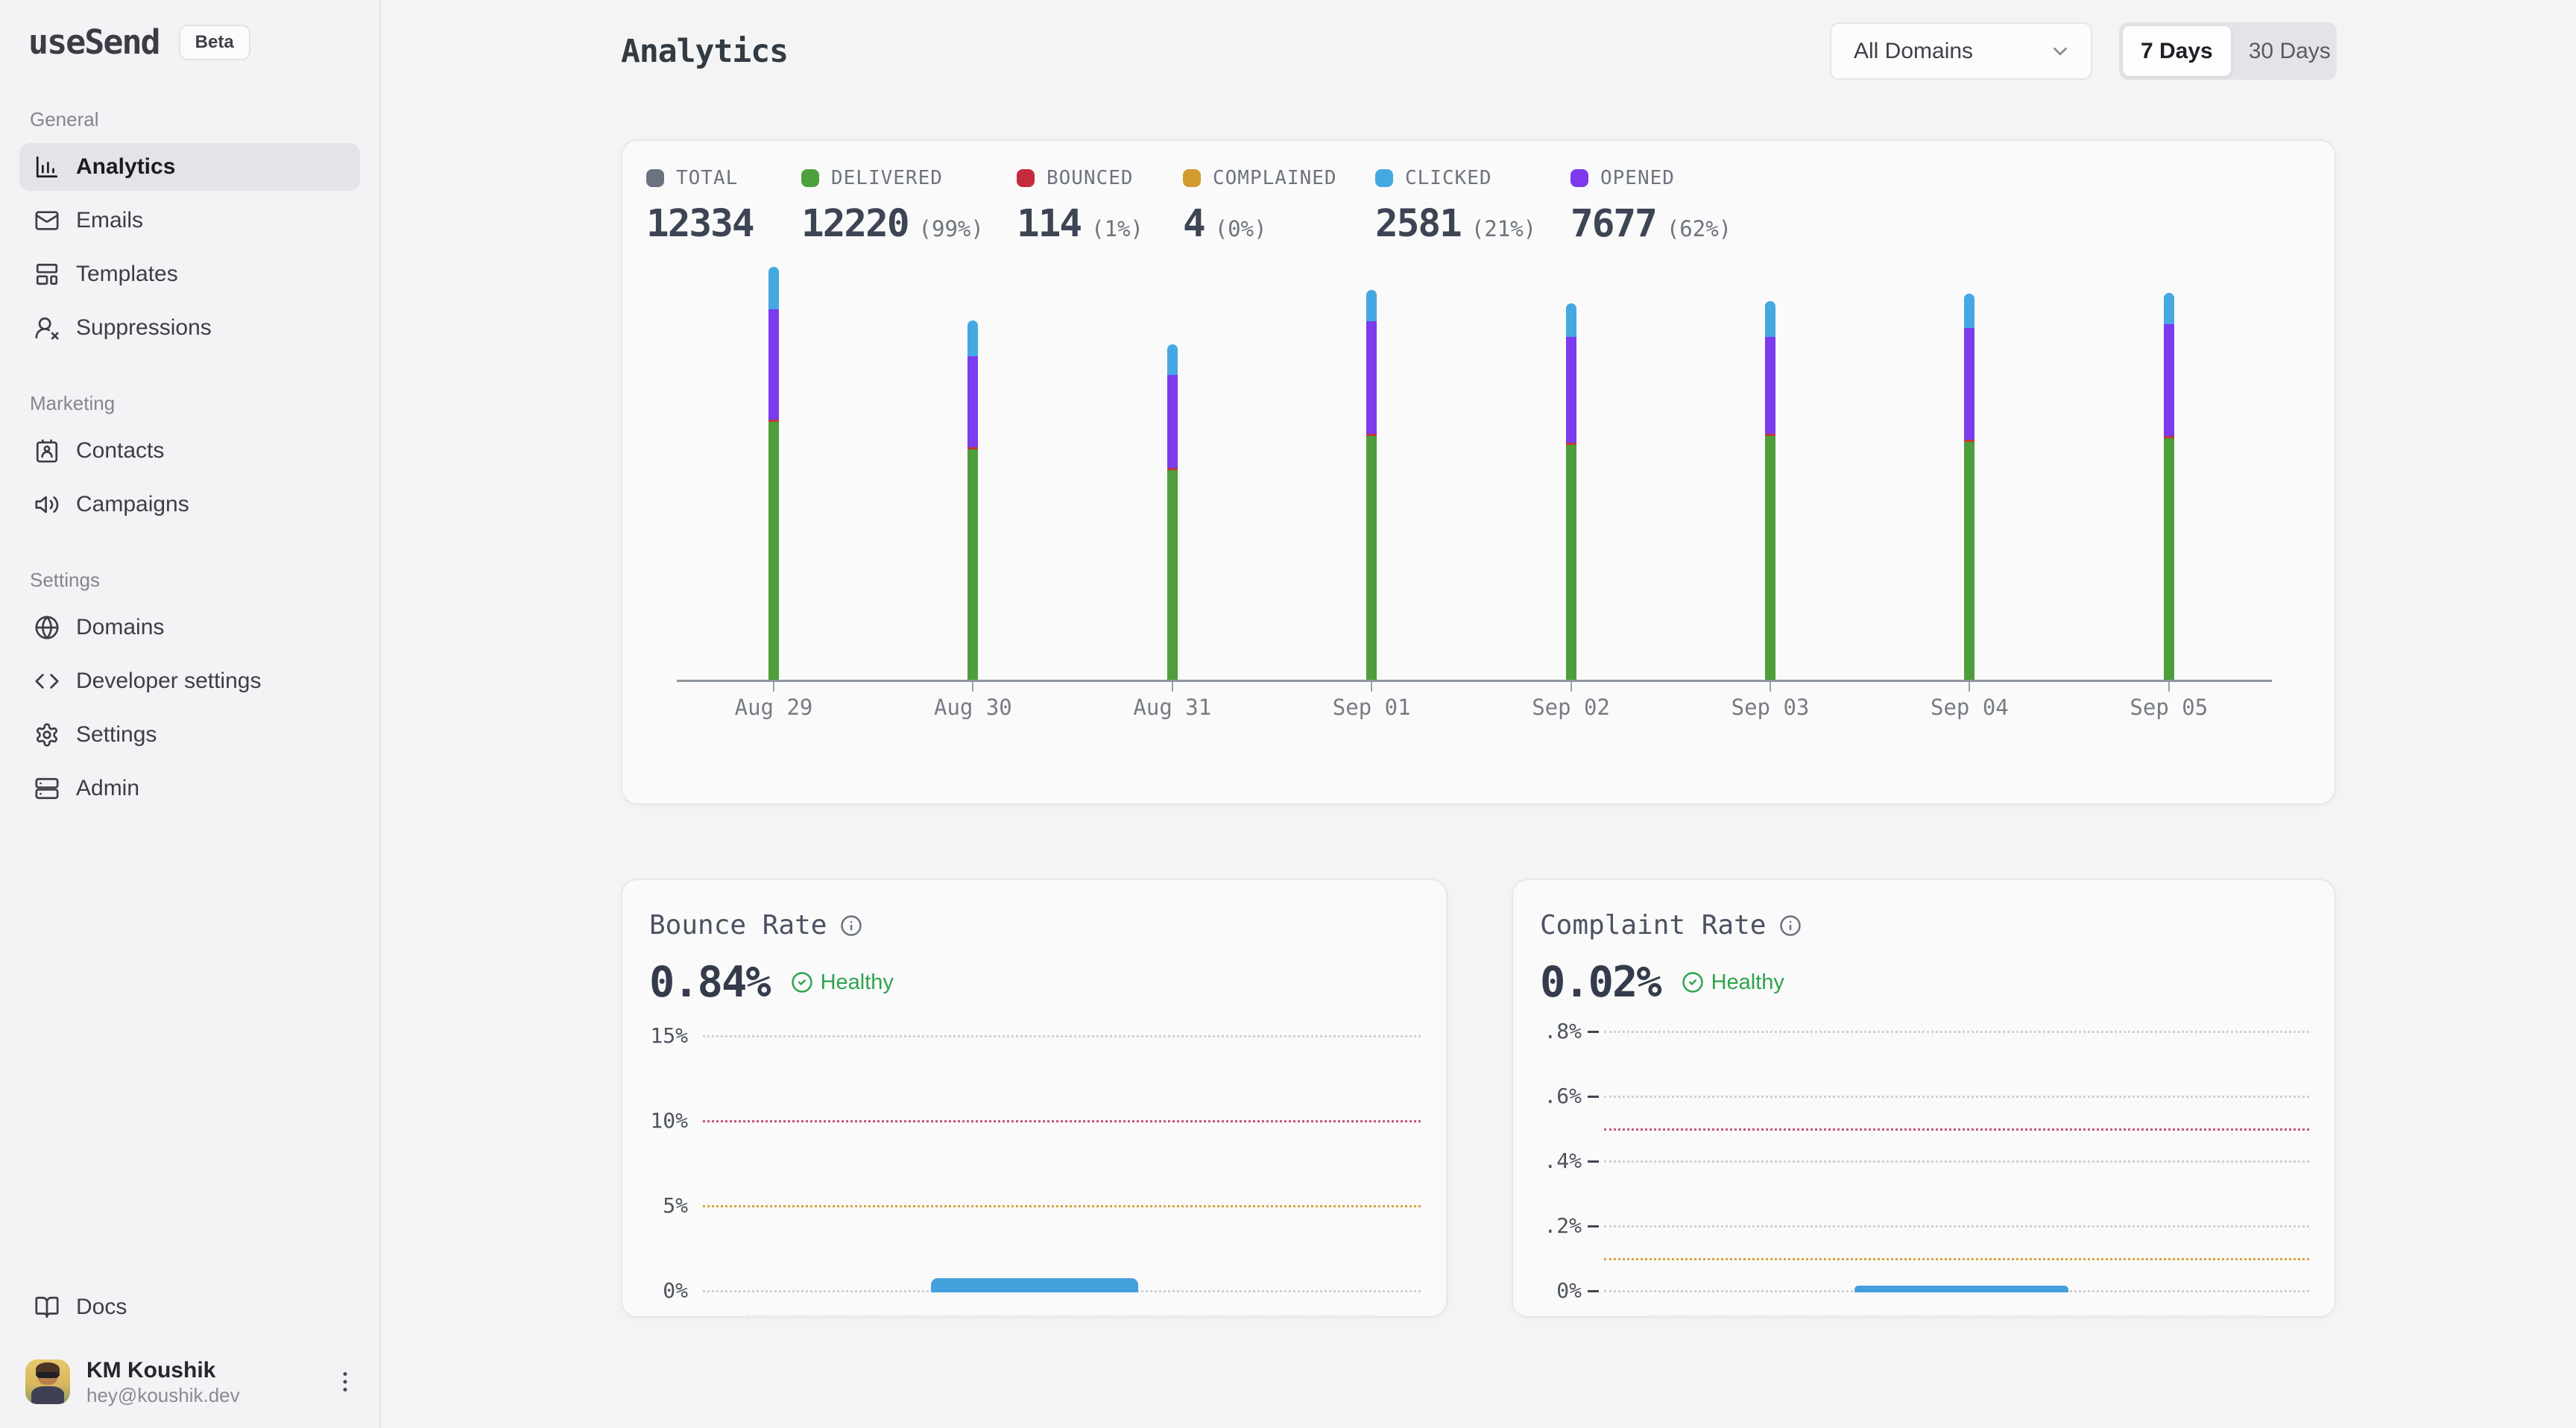 The image size is (2576, 1428). I want to click on range-button-30-days: 30 Days, so click(2289, 50).